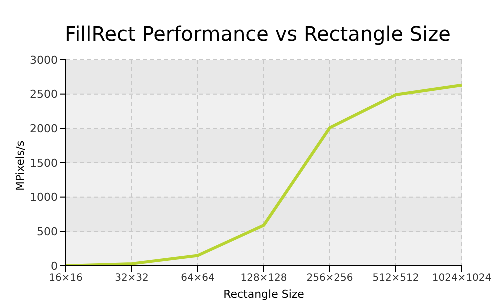 The image size is (500, 300). What do you see at coordinates (396, 278) in the screenshot?
I see `x-tick-label: 512×512` at bounding box center [396, 278].